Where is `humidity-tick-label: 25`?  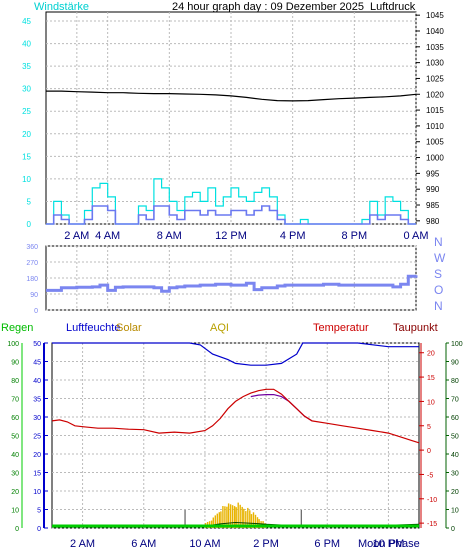
humidity-tick-label: 25 is located at coordinates (37, 437).